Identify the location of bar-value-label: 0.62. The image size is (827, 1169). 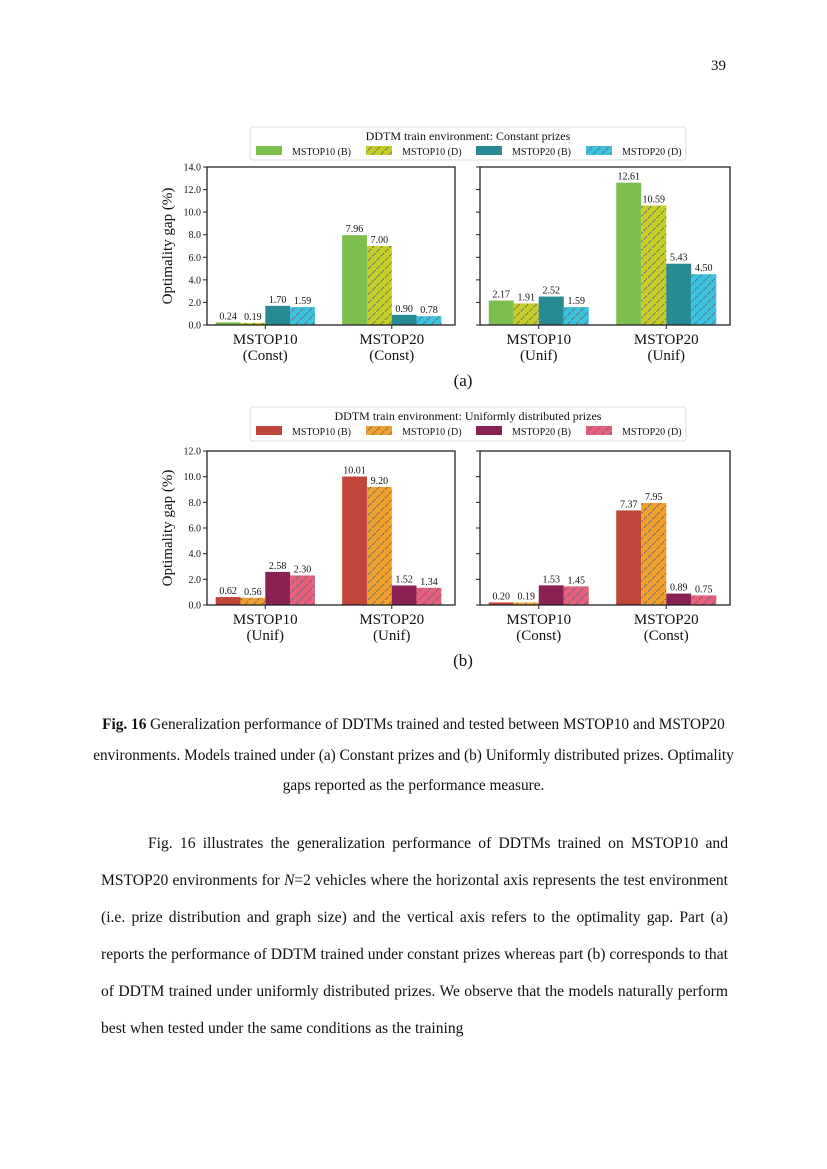
(228, 591).